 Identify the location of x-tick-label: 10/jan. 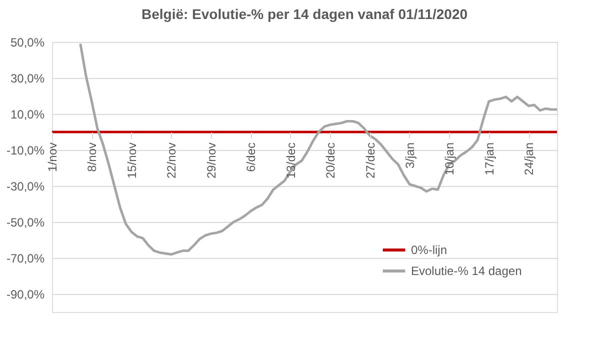
(449, 159).